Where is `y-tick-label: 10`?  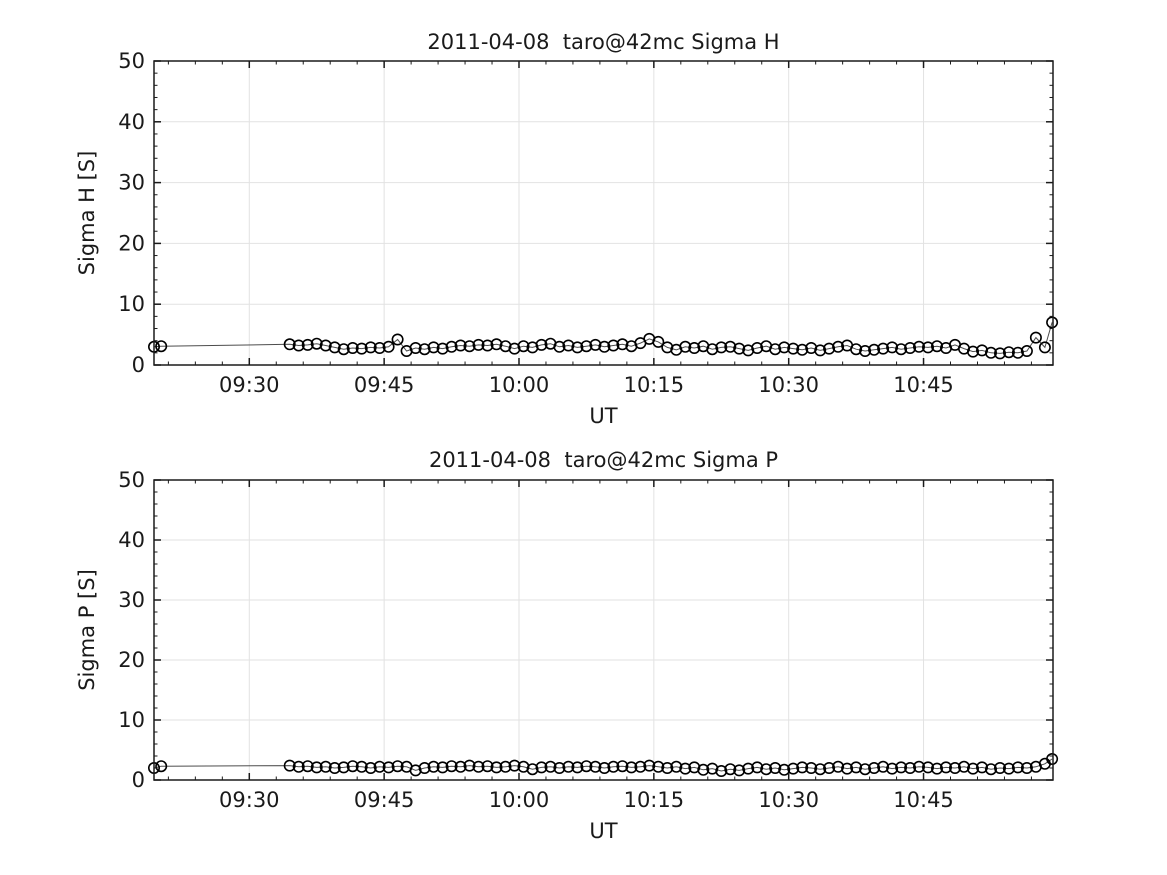 y-tick-label: 10 is located at coordinates (131, 720).